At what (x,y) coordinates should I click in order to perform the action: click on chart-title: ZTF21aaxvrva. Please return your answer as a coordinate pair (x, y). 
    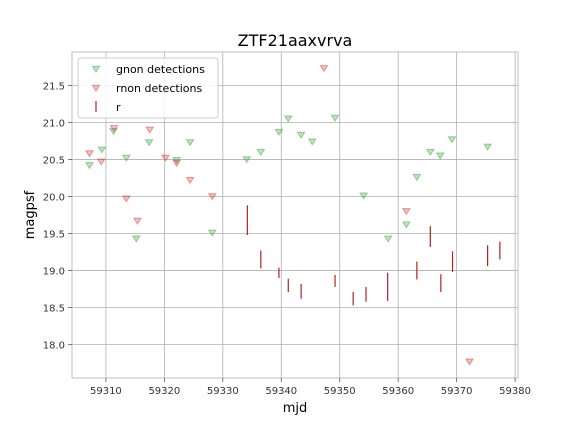
    Looking at the image, I should click on (295, 40).